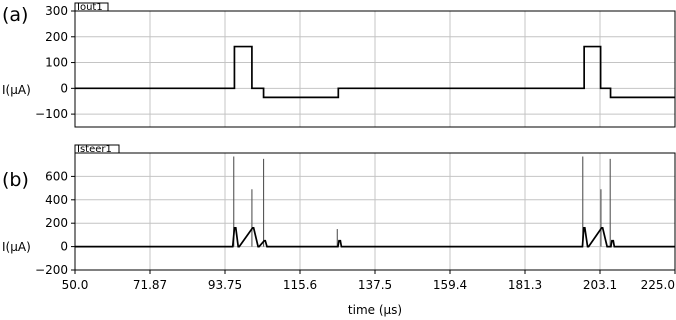 The height and width of the screenshot is (320, 676). What do you see at coordinates (75, 285) in the screenshot?
I see `x-tick-label: 50.0` at bounding box center [75, 285].